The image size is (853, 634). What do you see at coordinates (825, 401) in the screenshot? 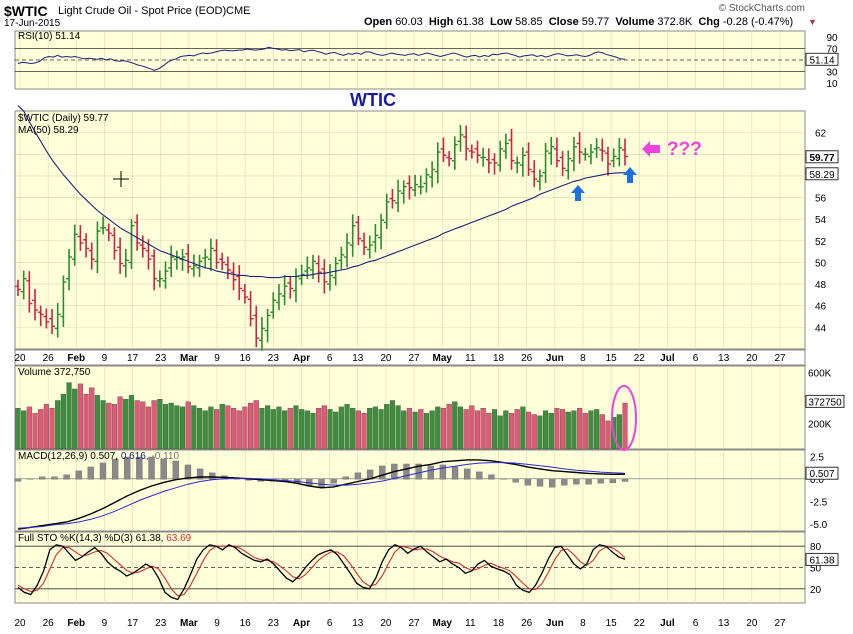
I see `volume-badge` at bounding box center [825, 401].